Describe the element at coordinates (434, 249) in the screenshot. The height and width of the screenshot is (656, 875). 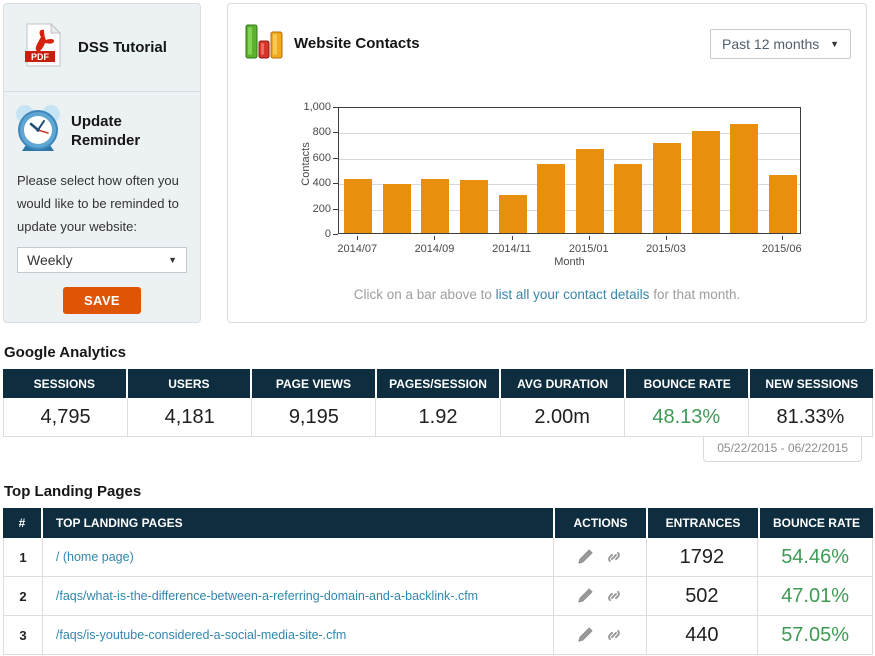
I see `x-axis-tick-label: 2014/09` at that location.